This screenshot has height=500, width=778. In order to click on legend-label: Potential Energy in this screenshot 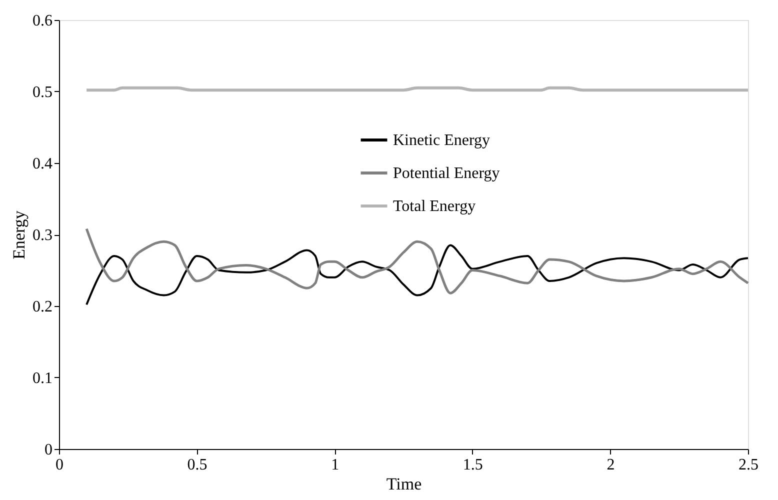, I will do `click(446, 173)`.